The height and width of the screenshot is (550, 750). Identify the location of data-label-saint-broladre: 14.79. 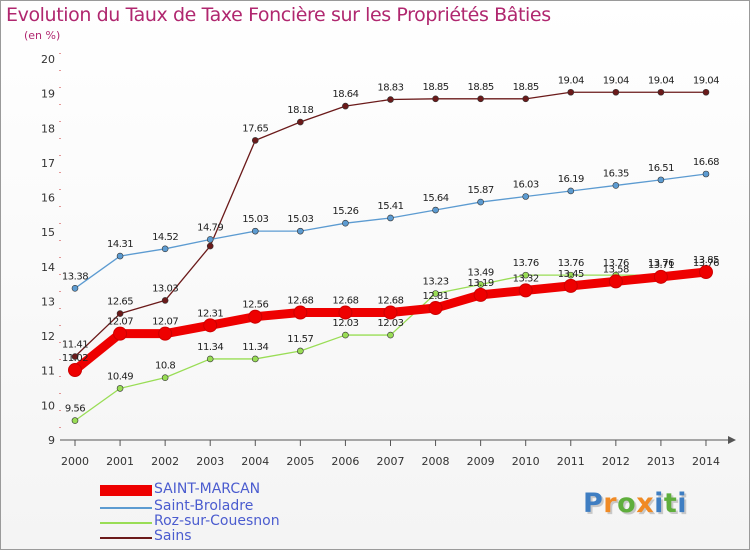
(210, 227).